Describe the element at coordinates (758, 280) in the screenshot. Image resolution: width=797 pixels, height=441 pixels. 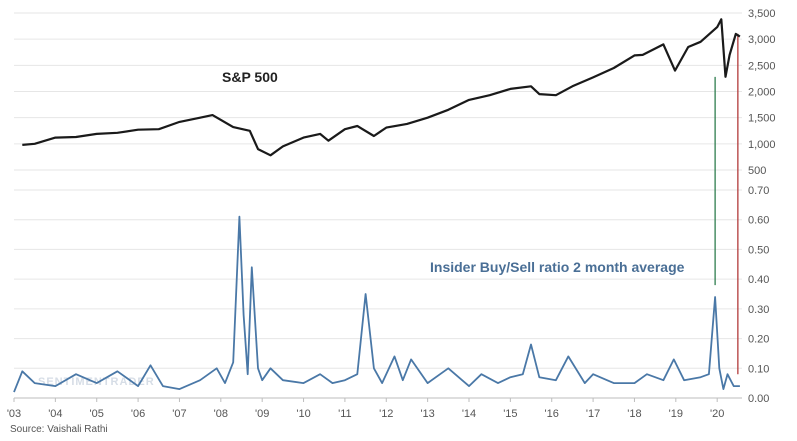
I see `lower-y-tick-label: 0.40` at that location.